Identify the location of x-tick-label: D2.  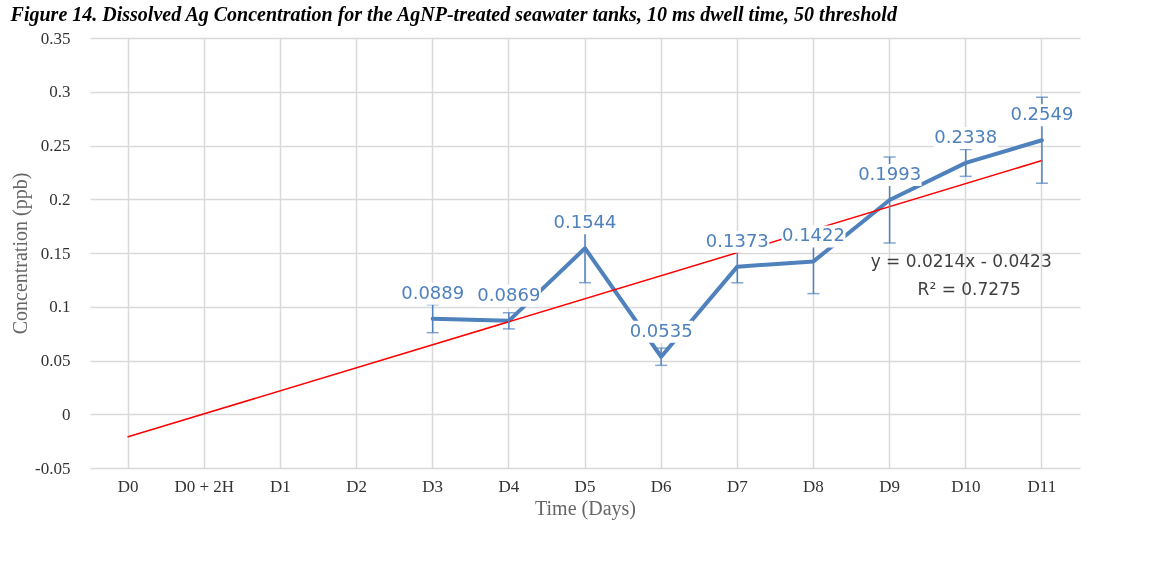
(356, 486).